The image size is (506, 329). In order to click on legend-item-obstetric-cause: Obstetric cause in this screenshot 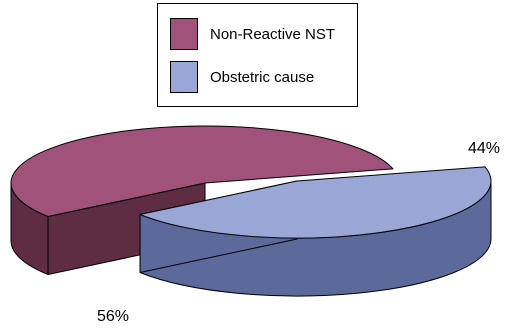, I will do `click(242, 77)`.